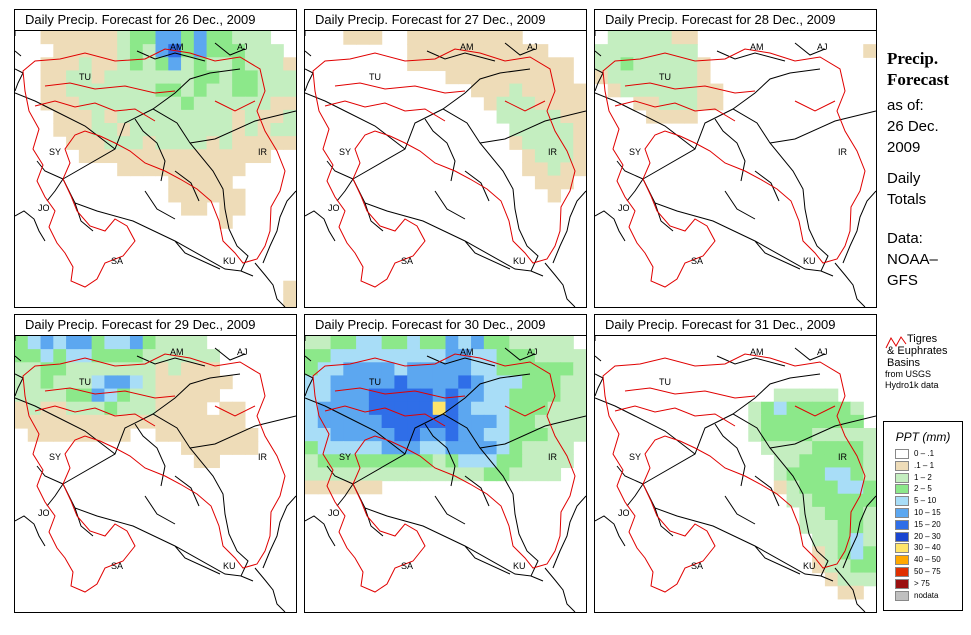 The height and width of the screenshot is (635, 971). I want to click on ppt-legend-label: 1 – 2, so click(923, 477).